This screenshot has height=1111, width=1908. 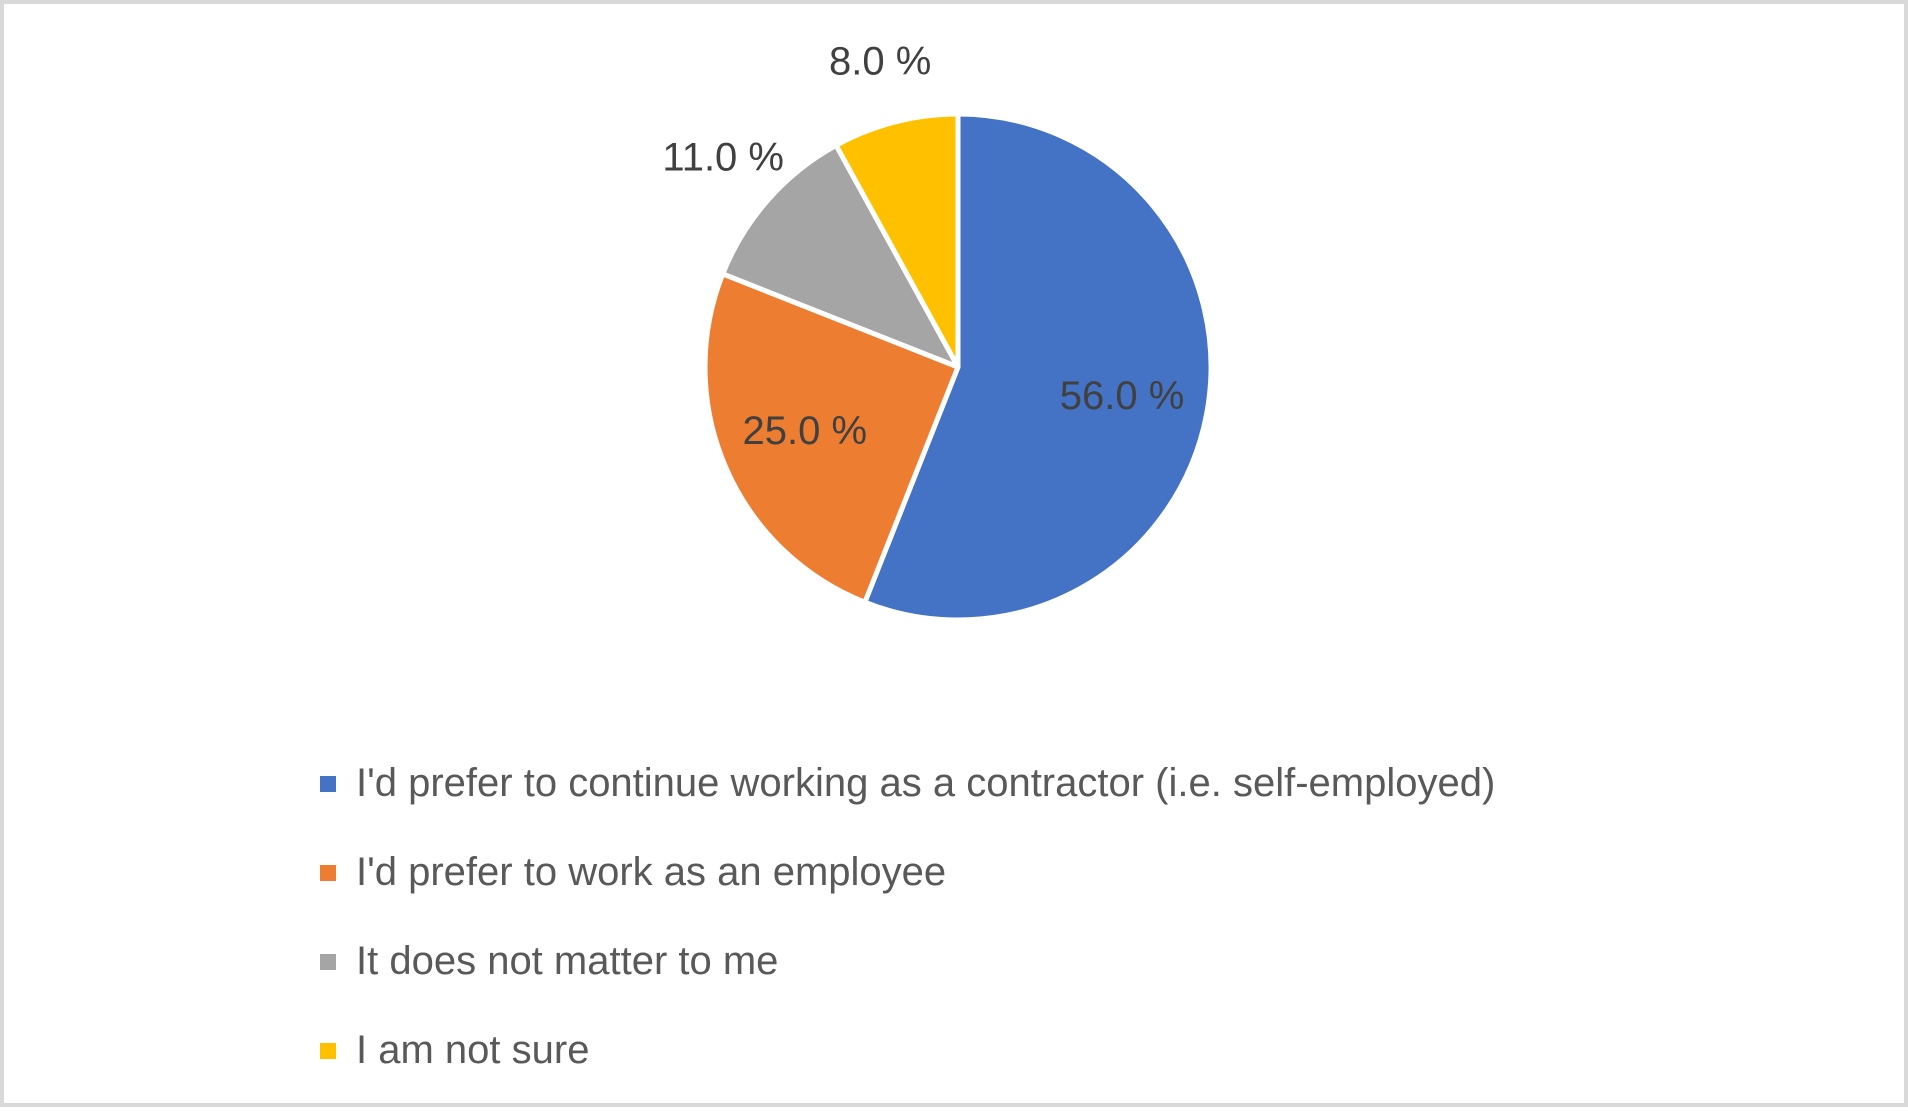 What do you see at coordinates (804, 431) in the screenshot?
I see `data-label-employee: 25.0 %` at bounding box center [804, 431].